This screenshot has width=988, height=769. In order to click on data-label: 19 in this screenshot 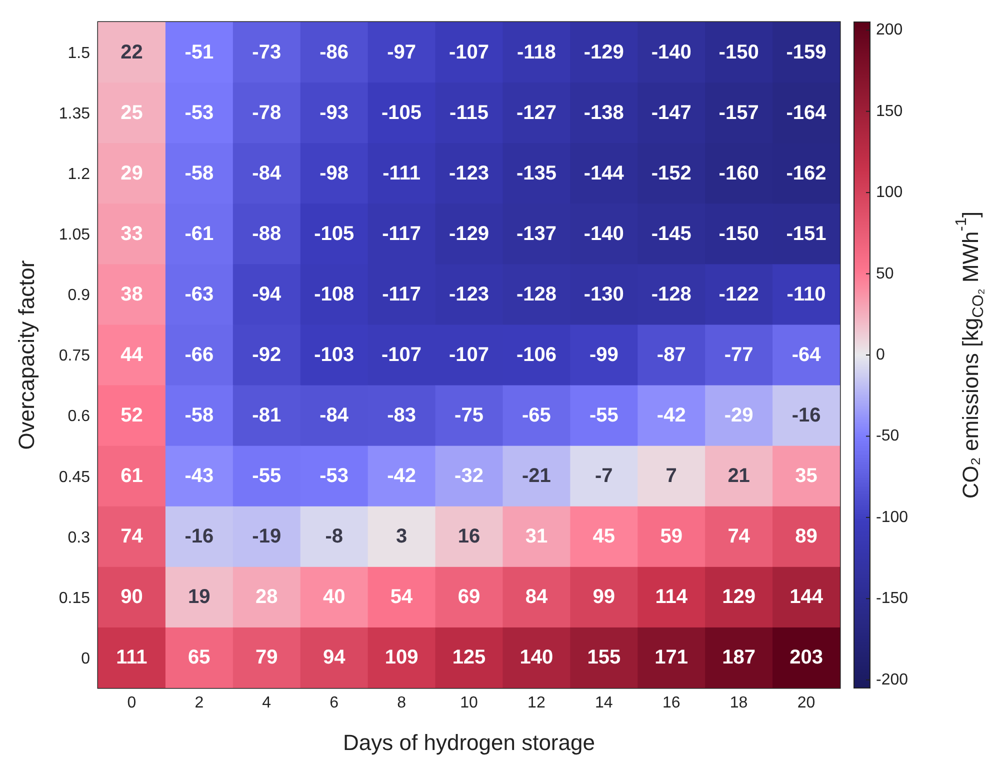, I will do `click(199, 597)`.